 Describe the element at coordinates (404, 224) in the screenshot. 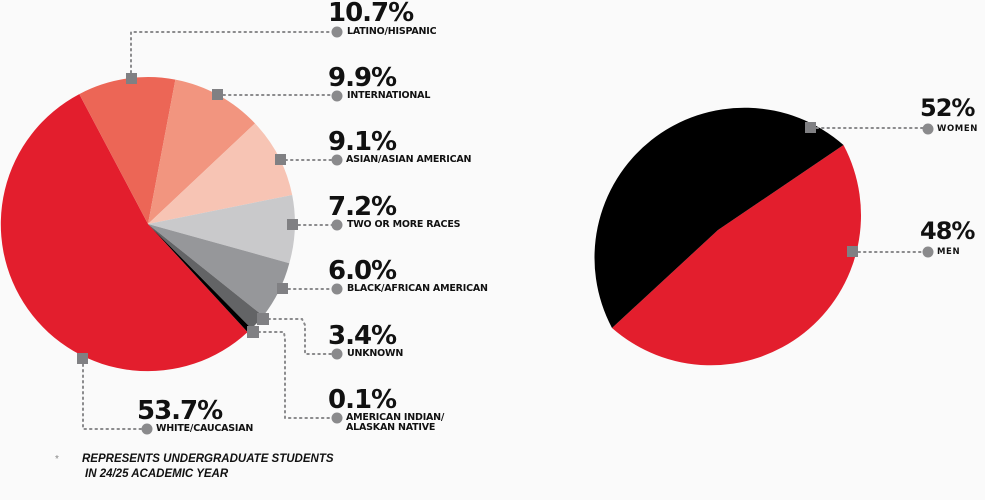

I see `label-two-or-more-text: TWO OR MORE RACES` at that location.